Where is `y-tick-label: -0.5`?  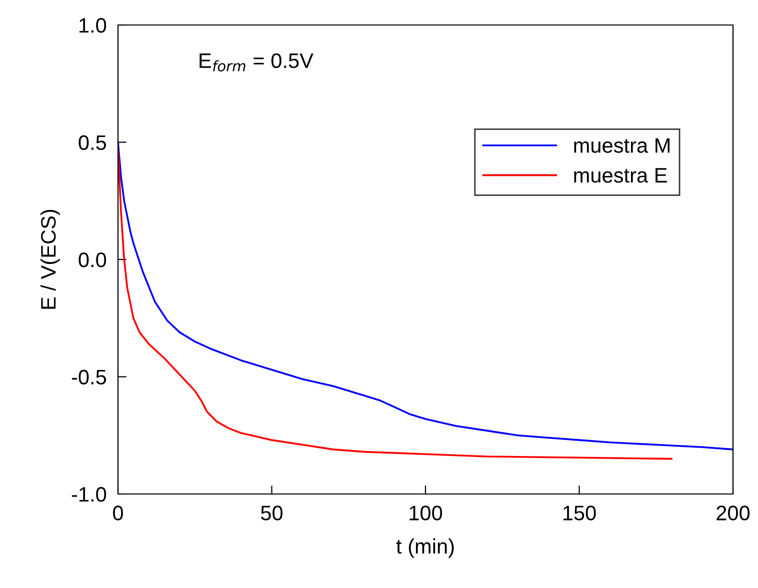
y-tick-label: -0.5 is located at coordinates (89, 377).